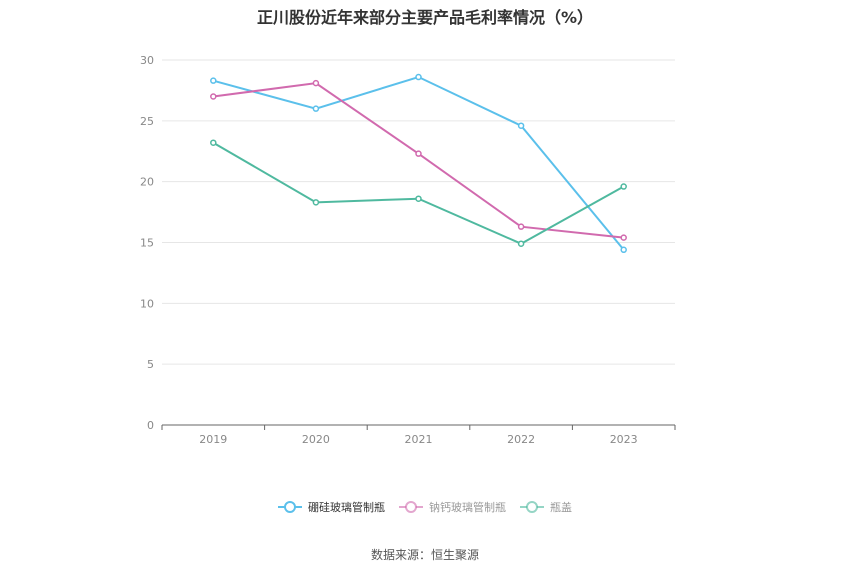 This screenshot has width=850, height=575. I want to click on data-source: 数据来源：恒生聚源, so click(424, 555).